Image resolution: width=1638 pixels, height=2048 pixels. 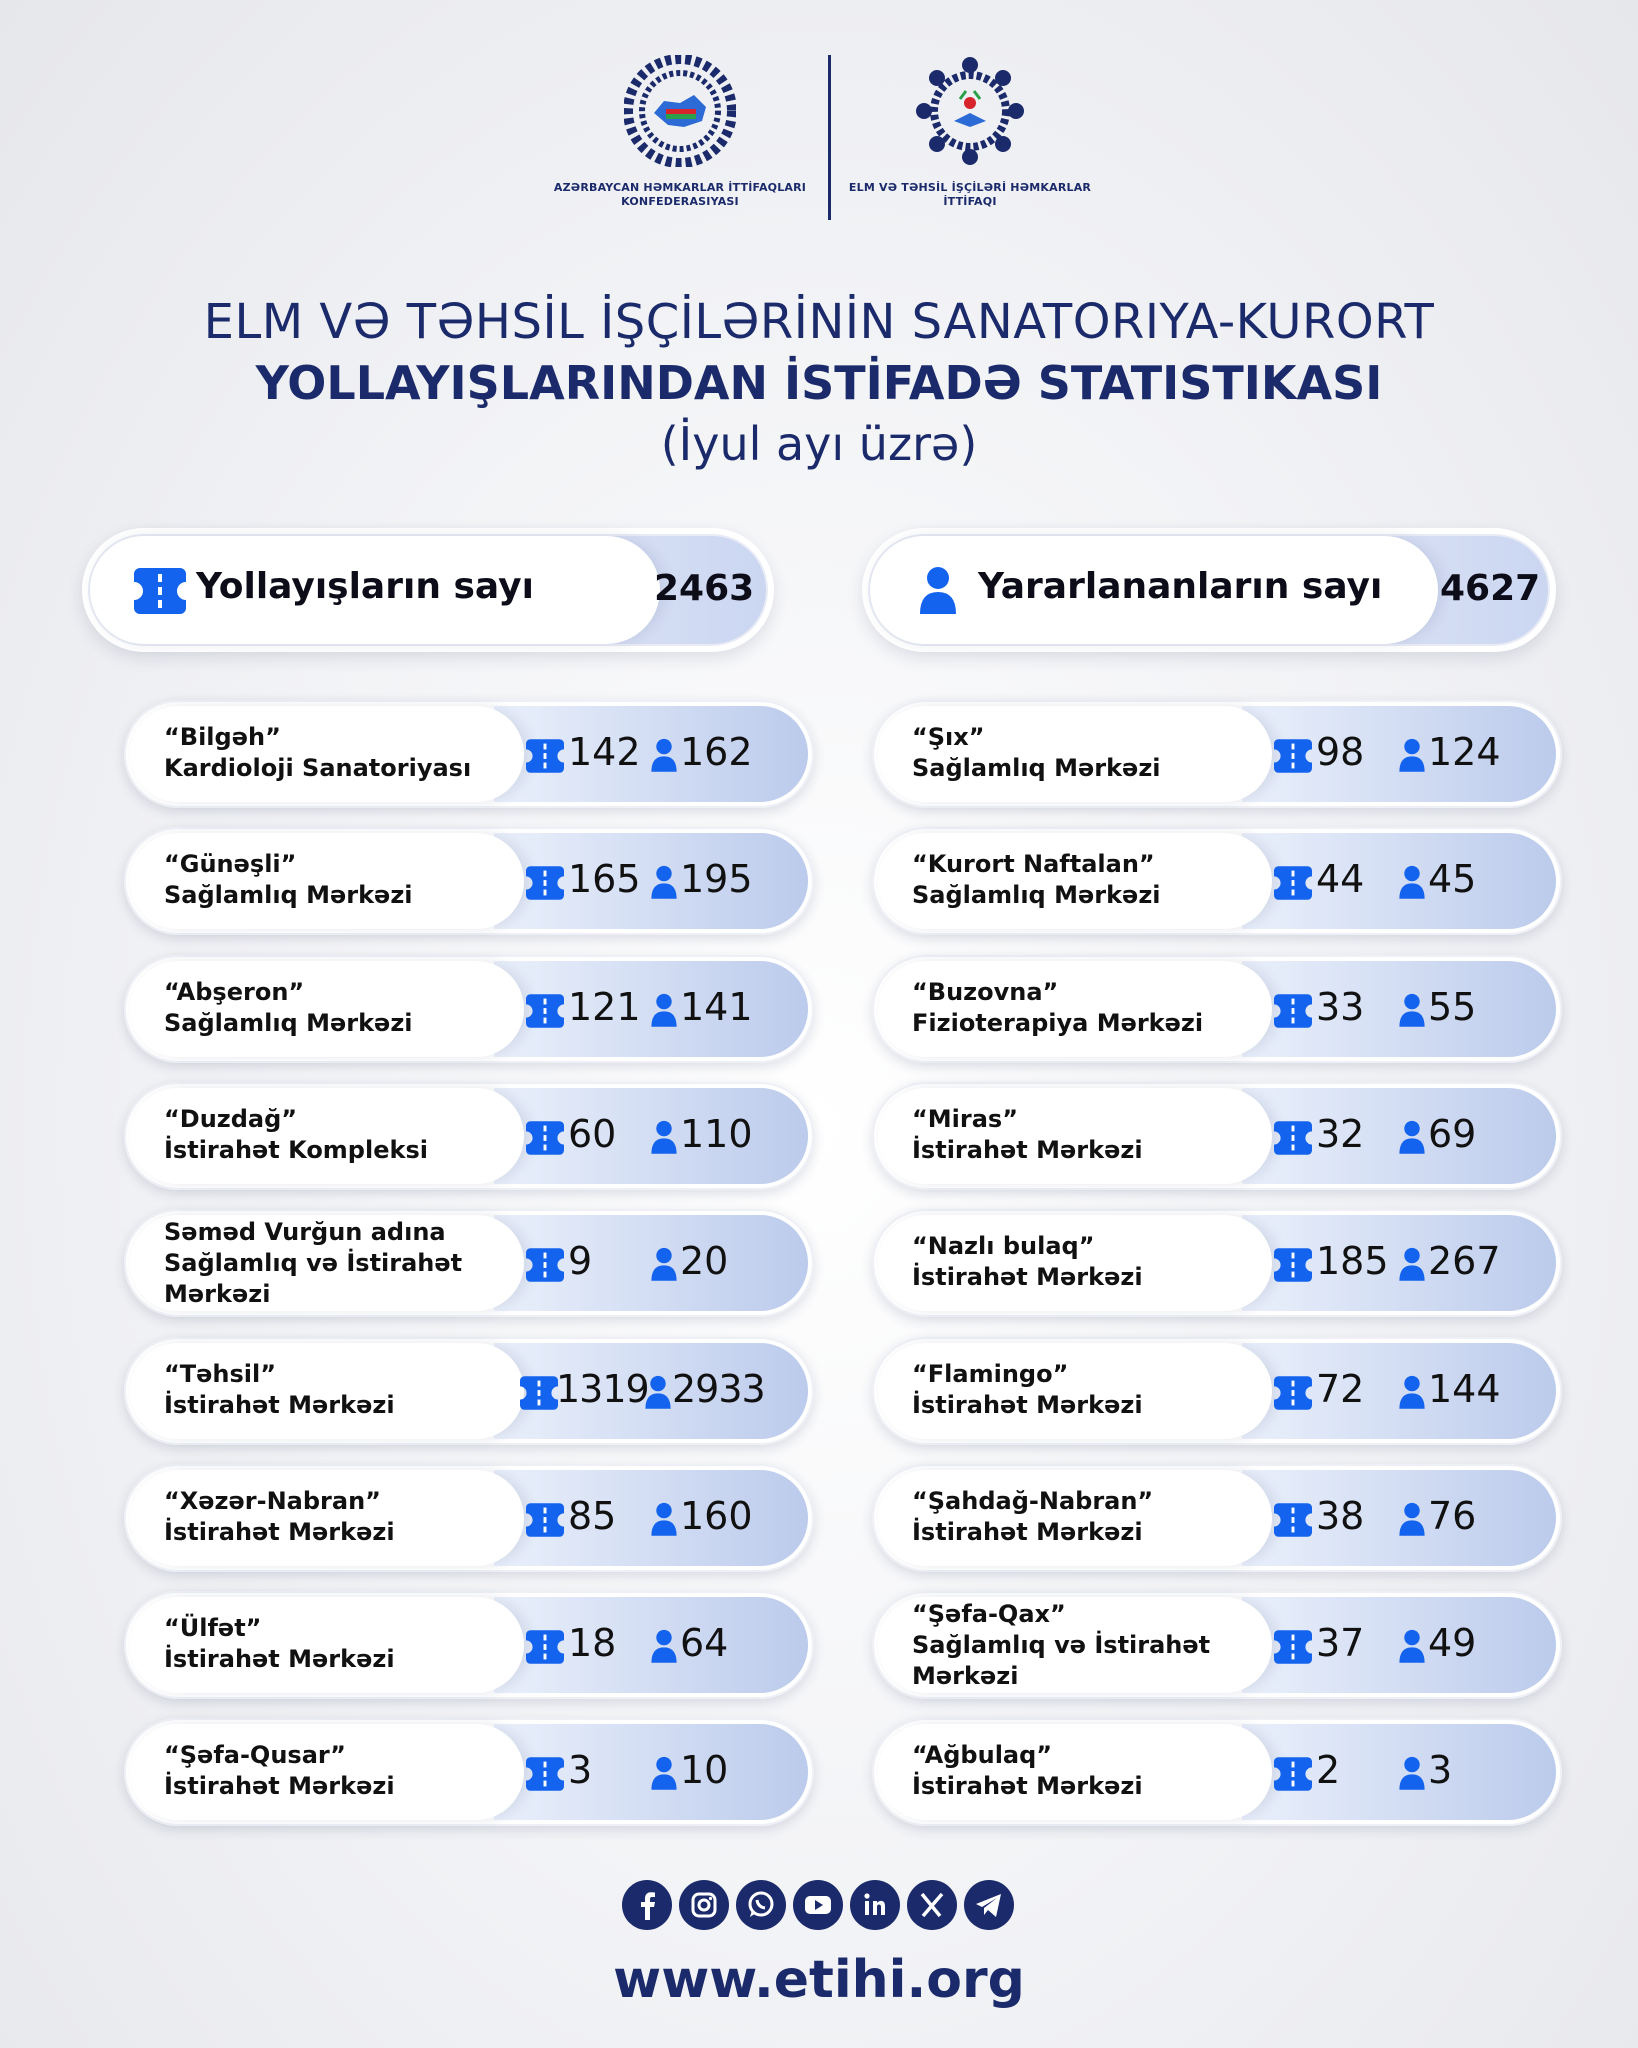 I want to click on facility-name-line-1: “Nazlı bulaq”, so click(x=1003, y=1246).